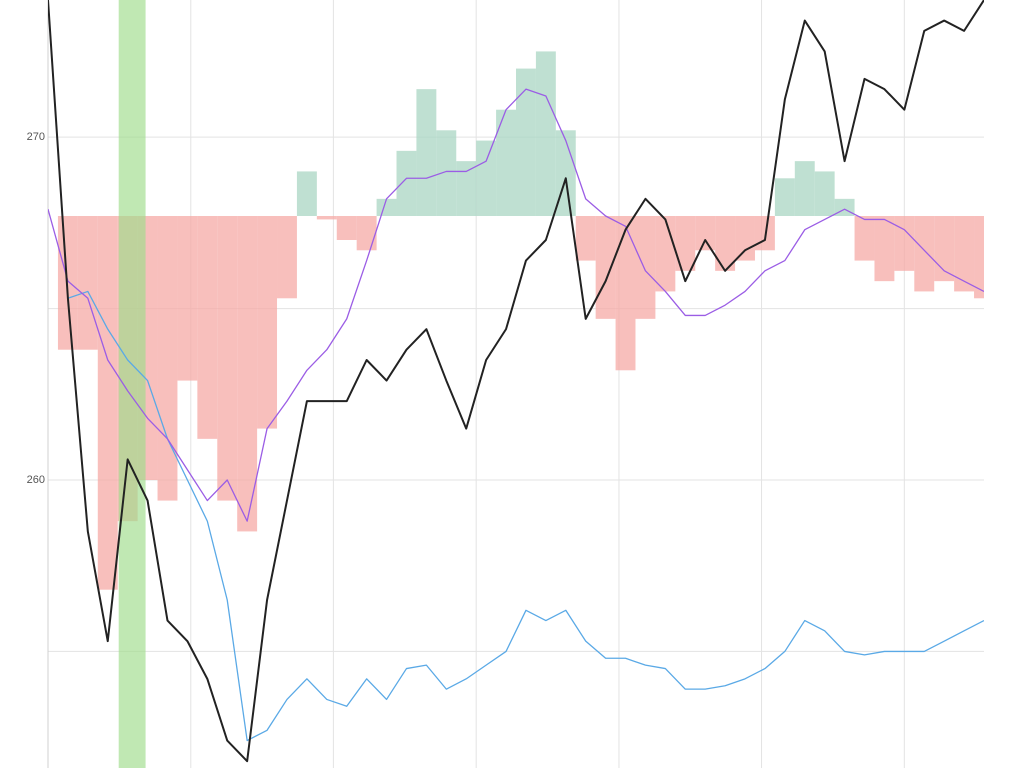 This screenshot has width=1024, height=768. Describe the element at coordinates (36, 480) in the screenshot. I see `y-tick-label: 260` at that location.